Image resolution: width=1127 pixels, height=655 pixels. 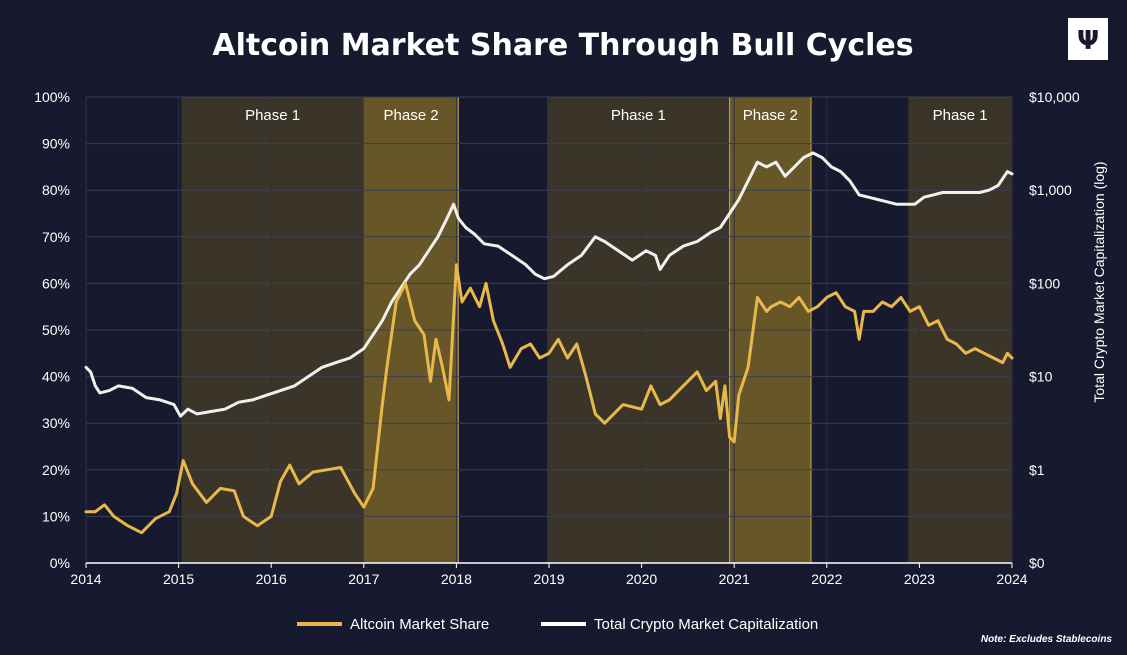 I want to click on y-left-tick-label: 0%, so click(x=60, y=563).